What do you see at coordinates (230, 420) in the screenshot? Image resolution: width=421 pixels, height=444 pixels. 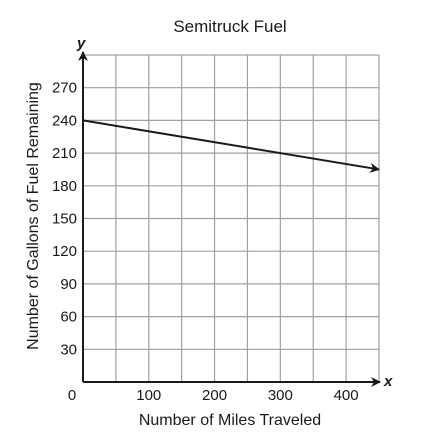 I see `x-axis-label: Number of Miles Traveled` at bounding box center [230, 420].